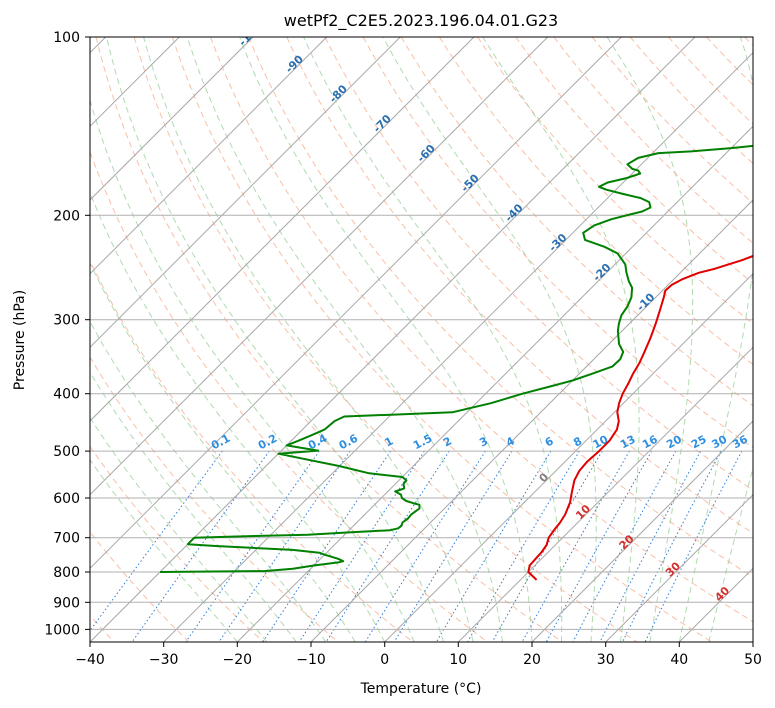 The width and height of the screenshot is (775, 708). I want to click on mixing-ratio-label: 10, so click(601, 442).